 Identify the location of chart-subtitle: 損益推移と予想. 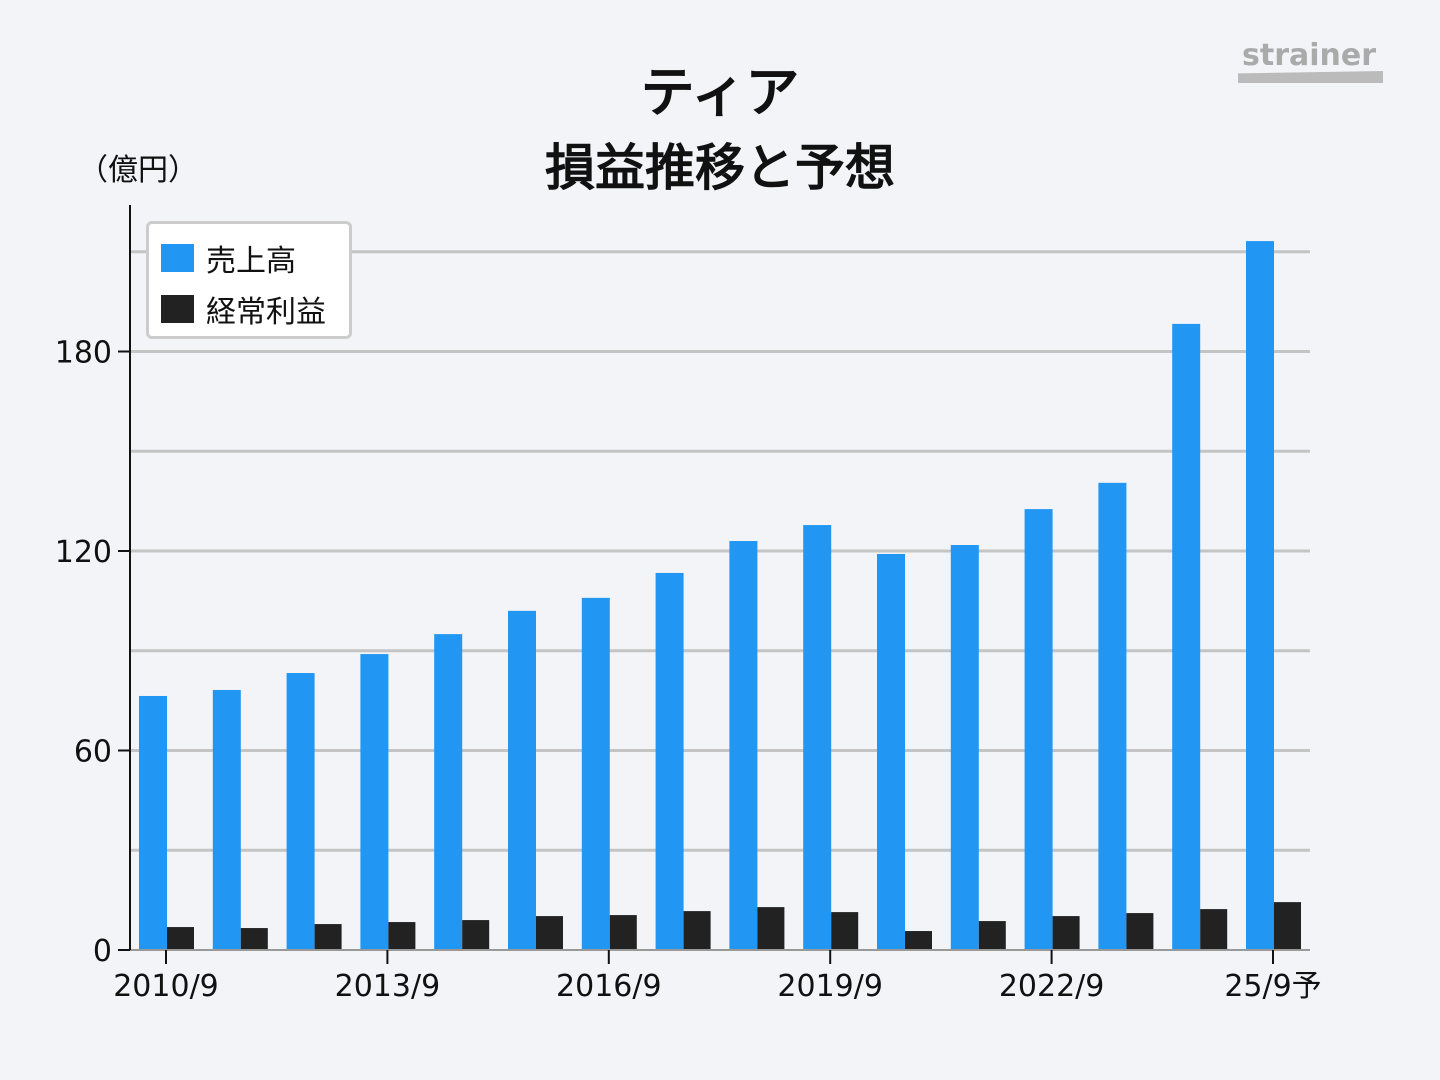
(720, 168).